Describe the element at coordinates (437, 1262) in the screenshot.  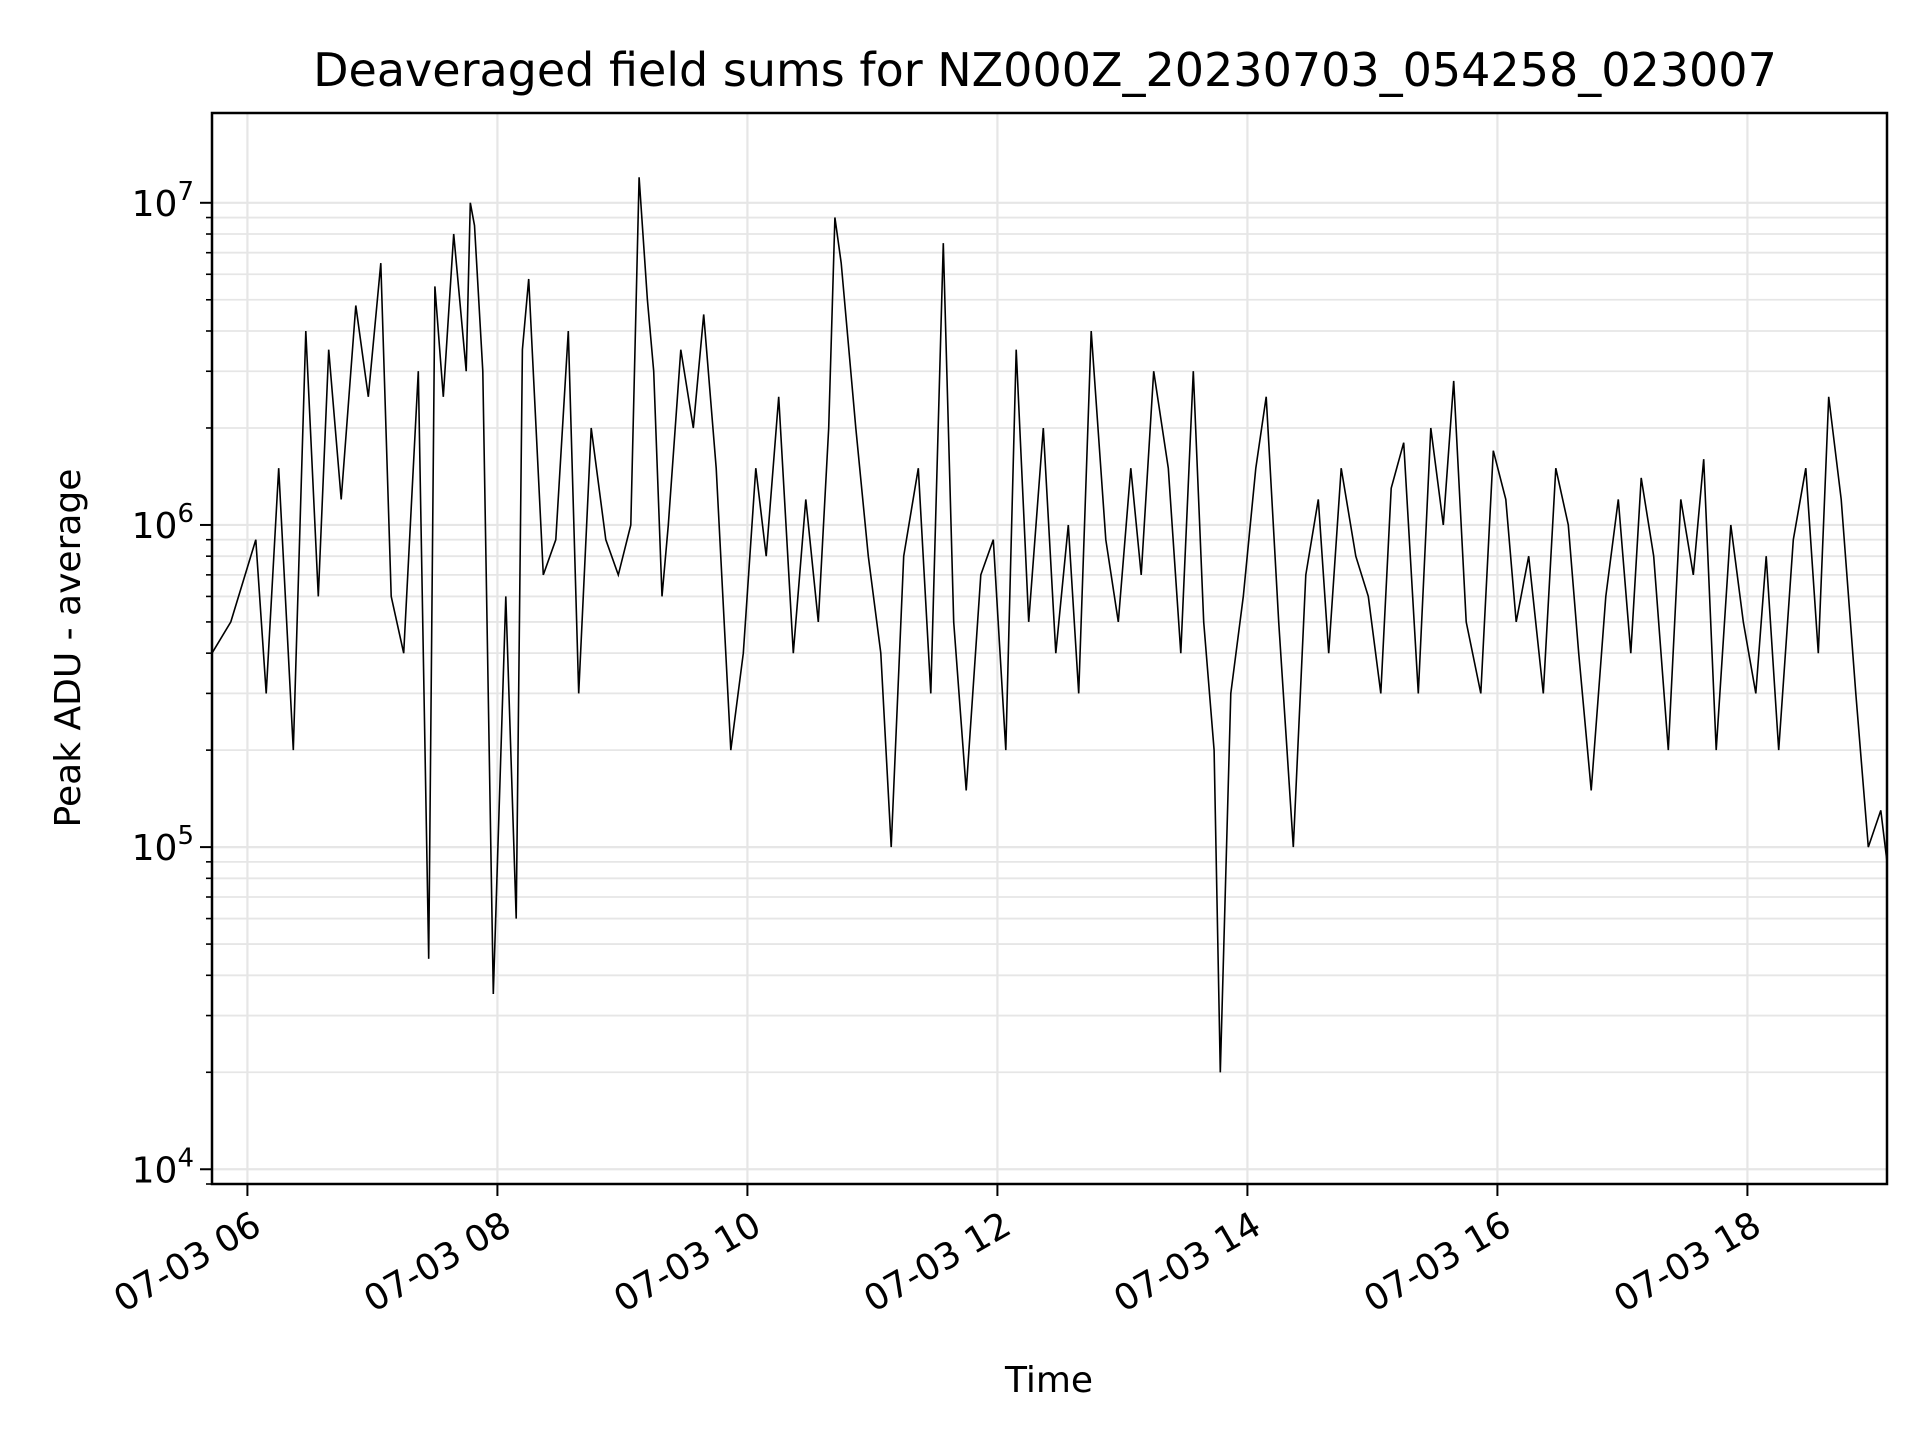
I see `x-tick-label: 07-03 08` at that location.